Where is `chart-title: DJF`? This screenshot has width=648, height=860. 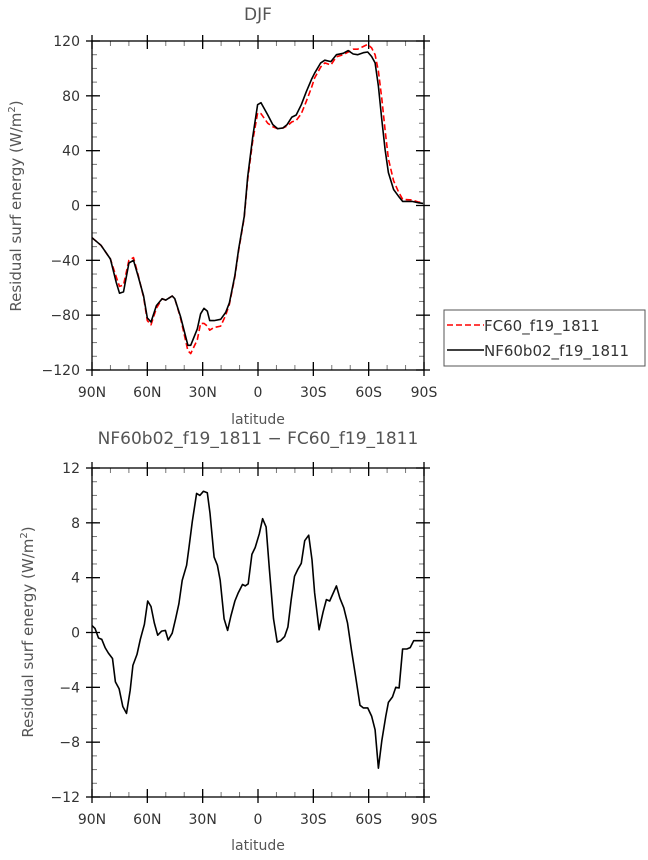
chart-title: DJF is located at coordinates (258, 15).